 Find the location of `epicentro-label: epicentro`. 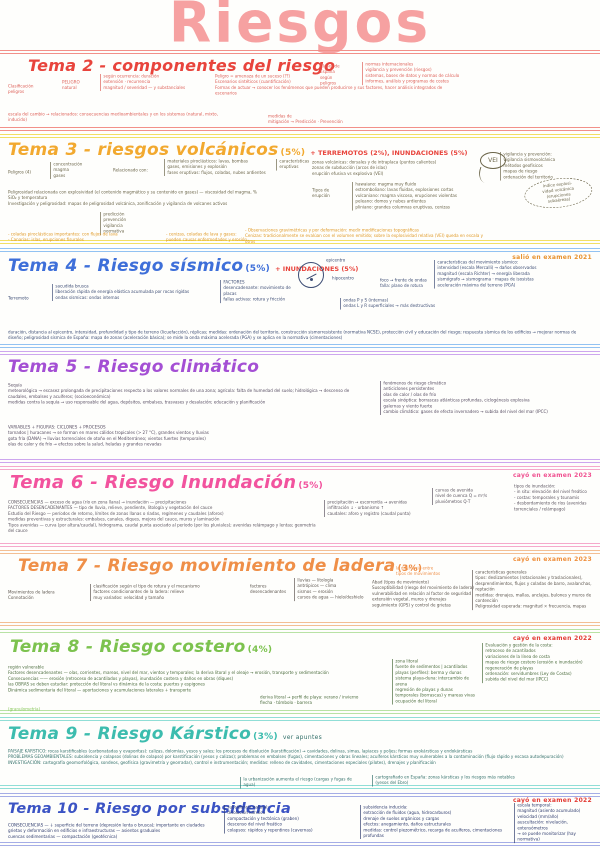

epicentro-label: epicentro is located at coordinates (336, 260).